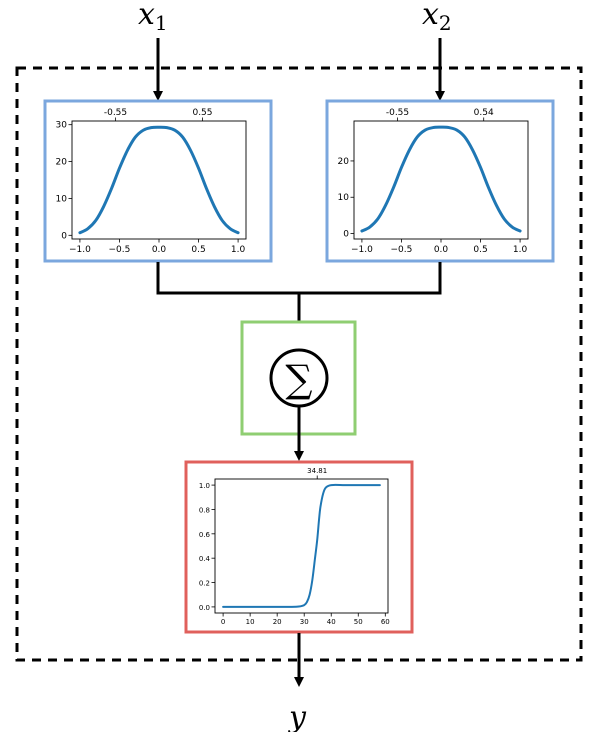  Describe the element at coordinates (331, 622) in the screenshot. I see `x-tick-label: 40` at that location.